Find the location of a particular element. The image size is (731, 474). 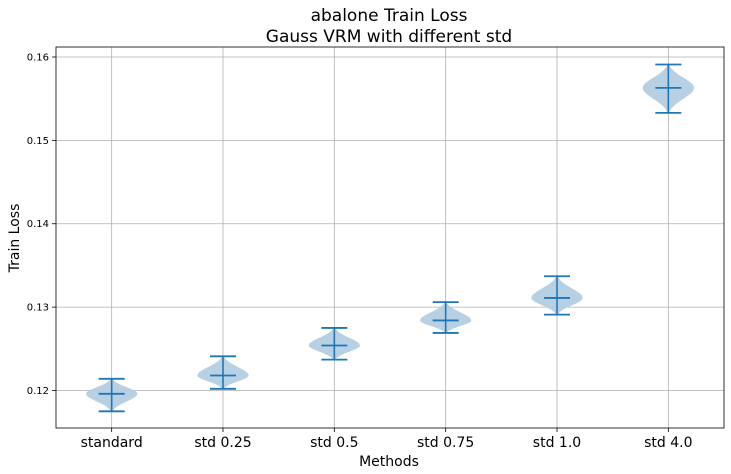

x-axis-label: Methods is located at coordinates (389, 462).